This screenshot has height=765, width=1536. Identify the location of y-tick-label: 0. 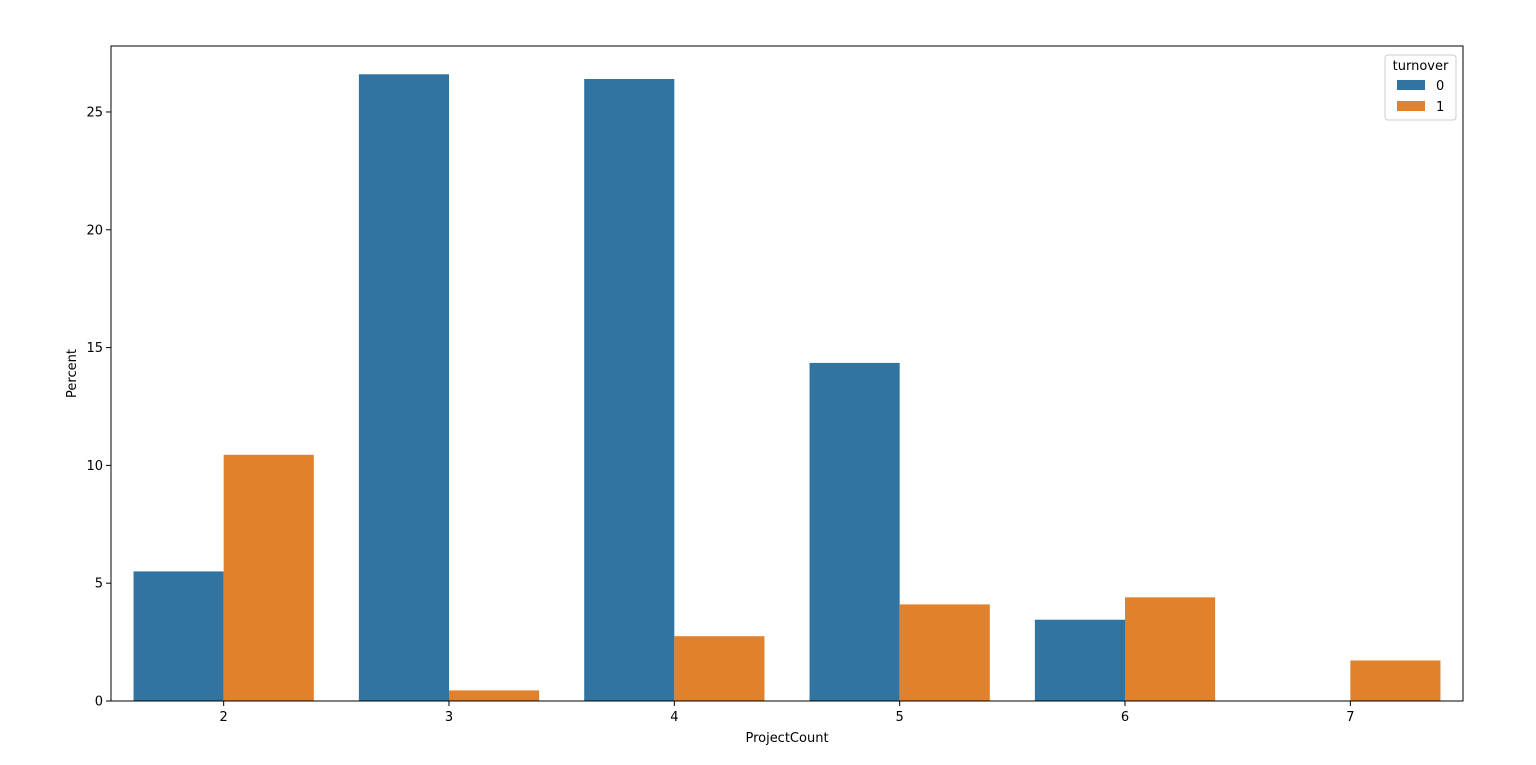
(99, 702).